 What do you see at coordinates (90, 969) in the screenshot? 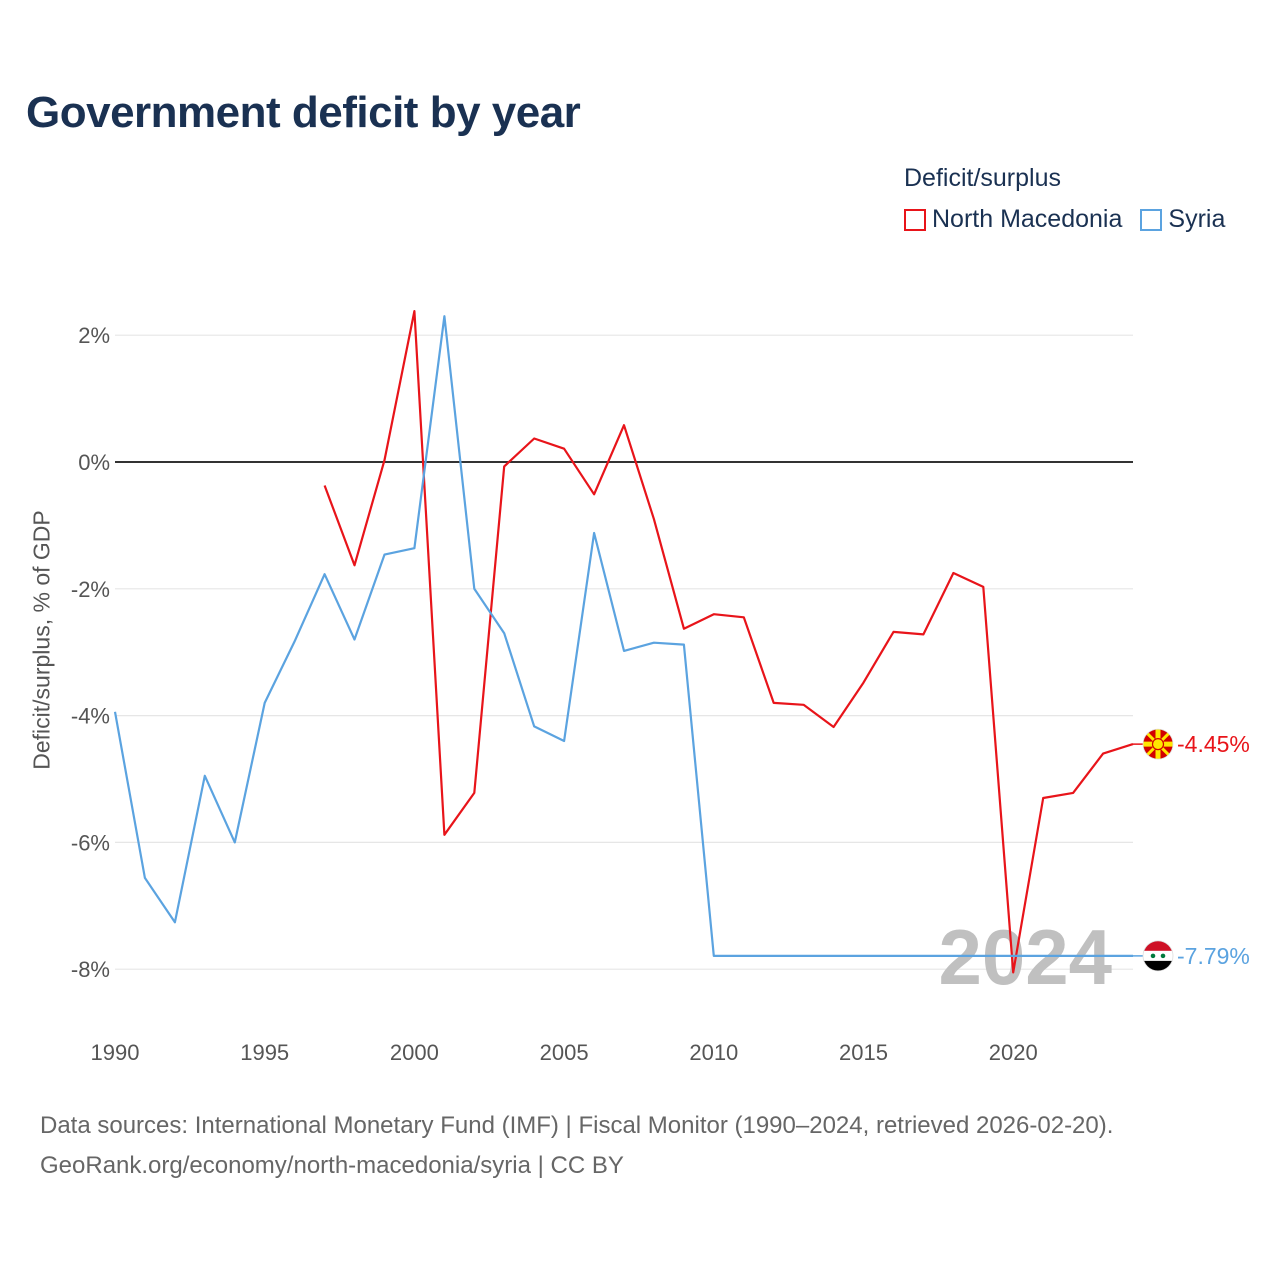
I see `y-tick-label: -8%` at bounding box center [90, 969].